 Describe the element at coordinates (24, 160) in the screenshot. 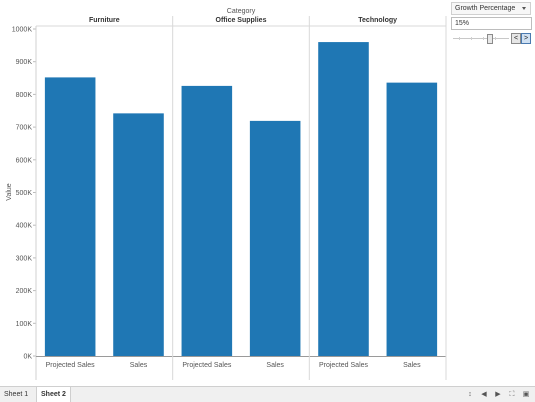

I see `y-tick-label: 600K` at that location.